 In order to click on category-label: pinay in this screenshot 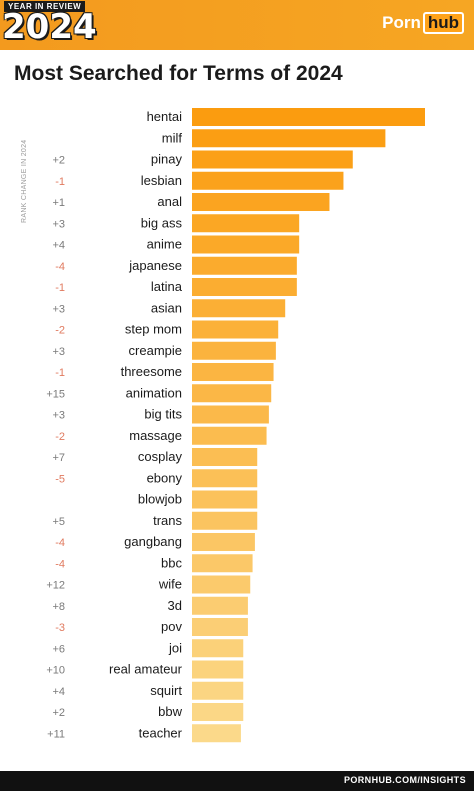, I will do `click(167, 159)`.